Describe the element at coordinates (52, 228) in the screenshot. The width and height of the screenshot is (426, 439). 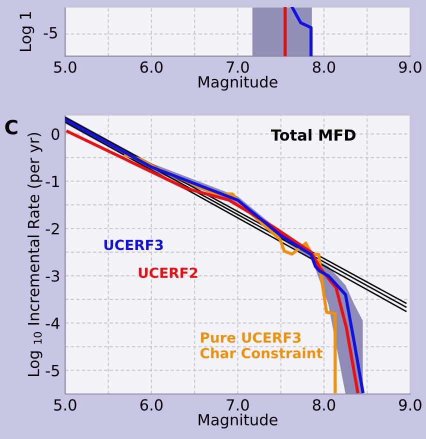
I see `y-tick-label: -2` at that location.